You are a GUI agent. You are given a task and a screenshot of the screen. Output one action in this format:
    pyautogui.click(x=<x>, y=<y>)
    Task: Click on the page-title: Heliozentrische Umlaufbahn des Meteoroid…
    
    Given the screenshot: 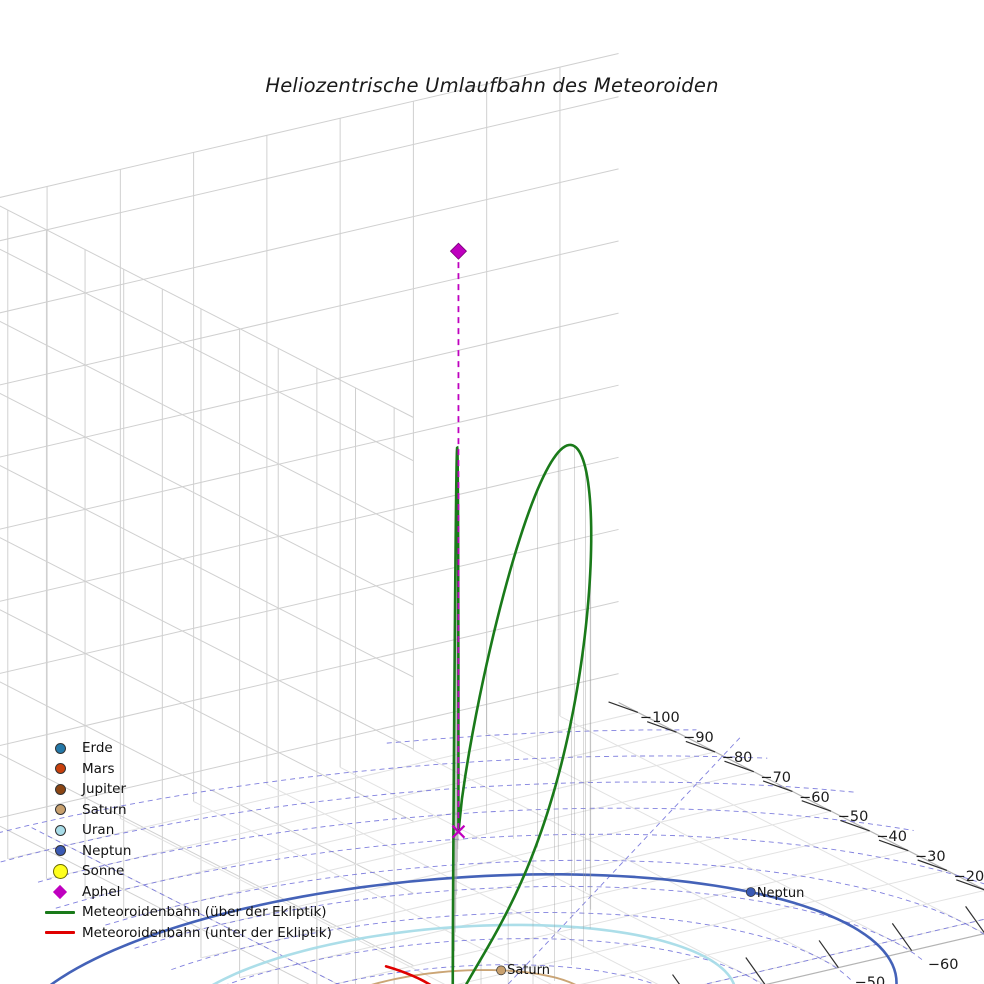 What is the action you would take?
    pyautogui.click(x=492, y=85)
    